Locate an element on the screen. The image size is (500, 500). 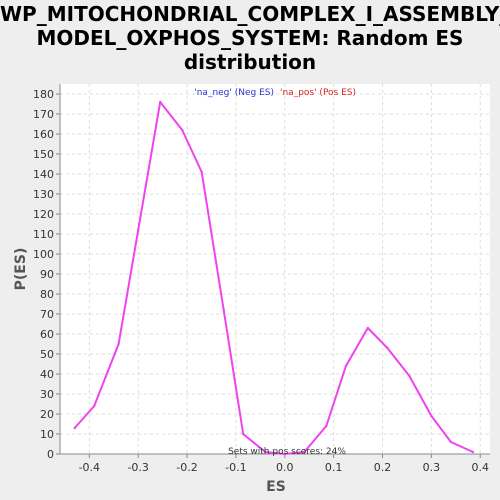
y-tick-label: 80 is located at coordinates (47, 294).